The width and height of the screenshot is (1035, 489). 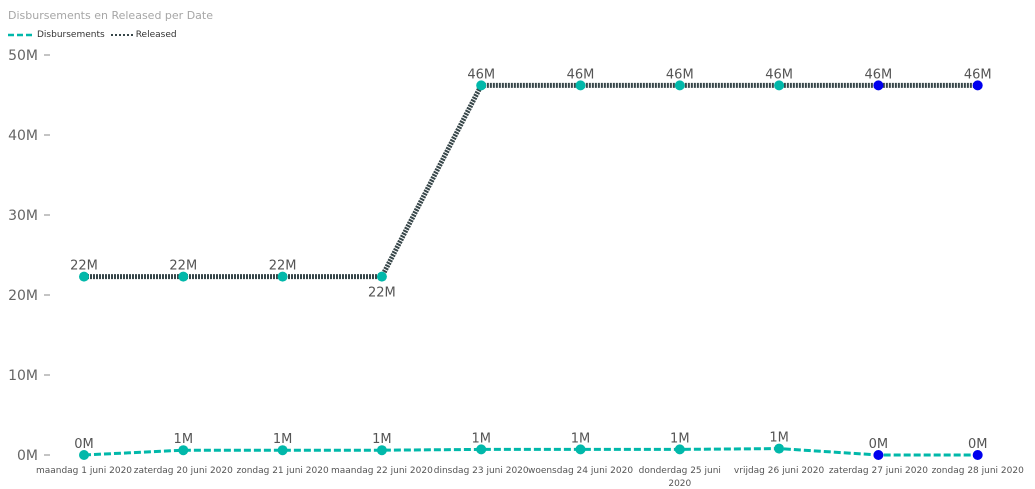 What do you see at coordinates (27, 456) in the screenshot?
I see `y-tick-label: 0M` at bounding box center [27, 456].